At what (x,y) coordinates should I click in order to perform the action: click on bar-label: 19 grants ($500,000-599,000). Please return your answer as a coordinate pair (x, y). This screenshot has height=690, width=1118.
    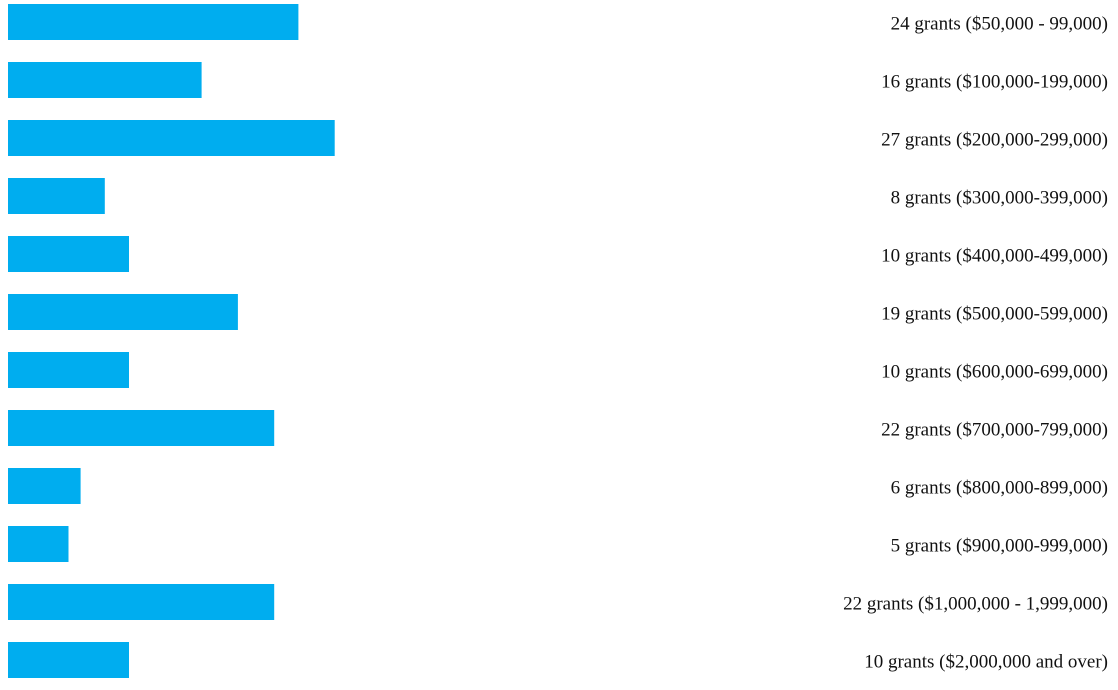
    Looking at the image, I should click on (994, 313).